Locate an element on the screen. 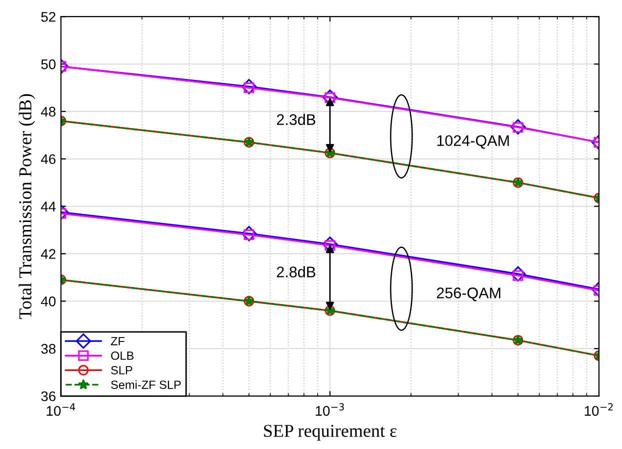 This screenshot has width=622, height=449. annotation: 256-QAM is located at coordinates (468, 295).